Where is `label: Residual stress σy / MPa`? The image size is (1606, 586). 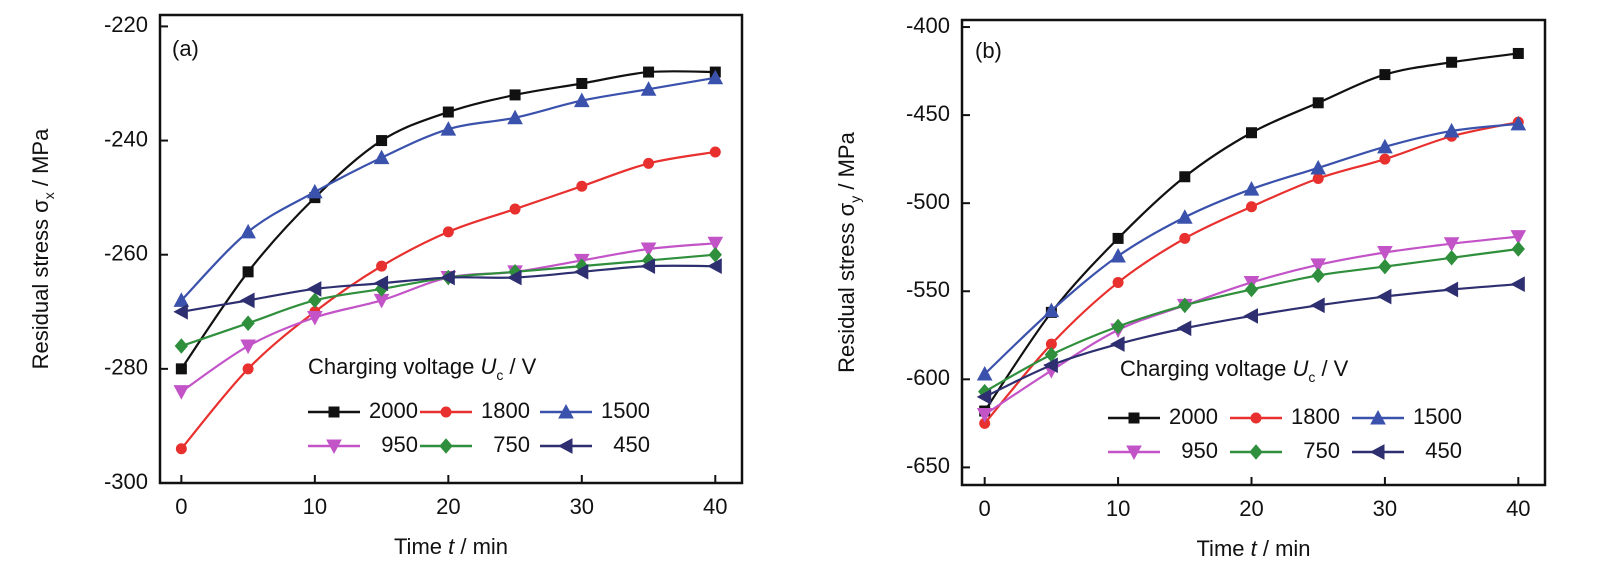
label: Residual stress σy / MPa is located at coordinates (848, 251).